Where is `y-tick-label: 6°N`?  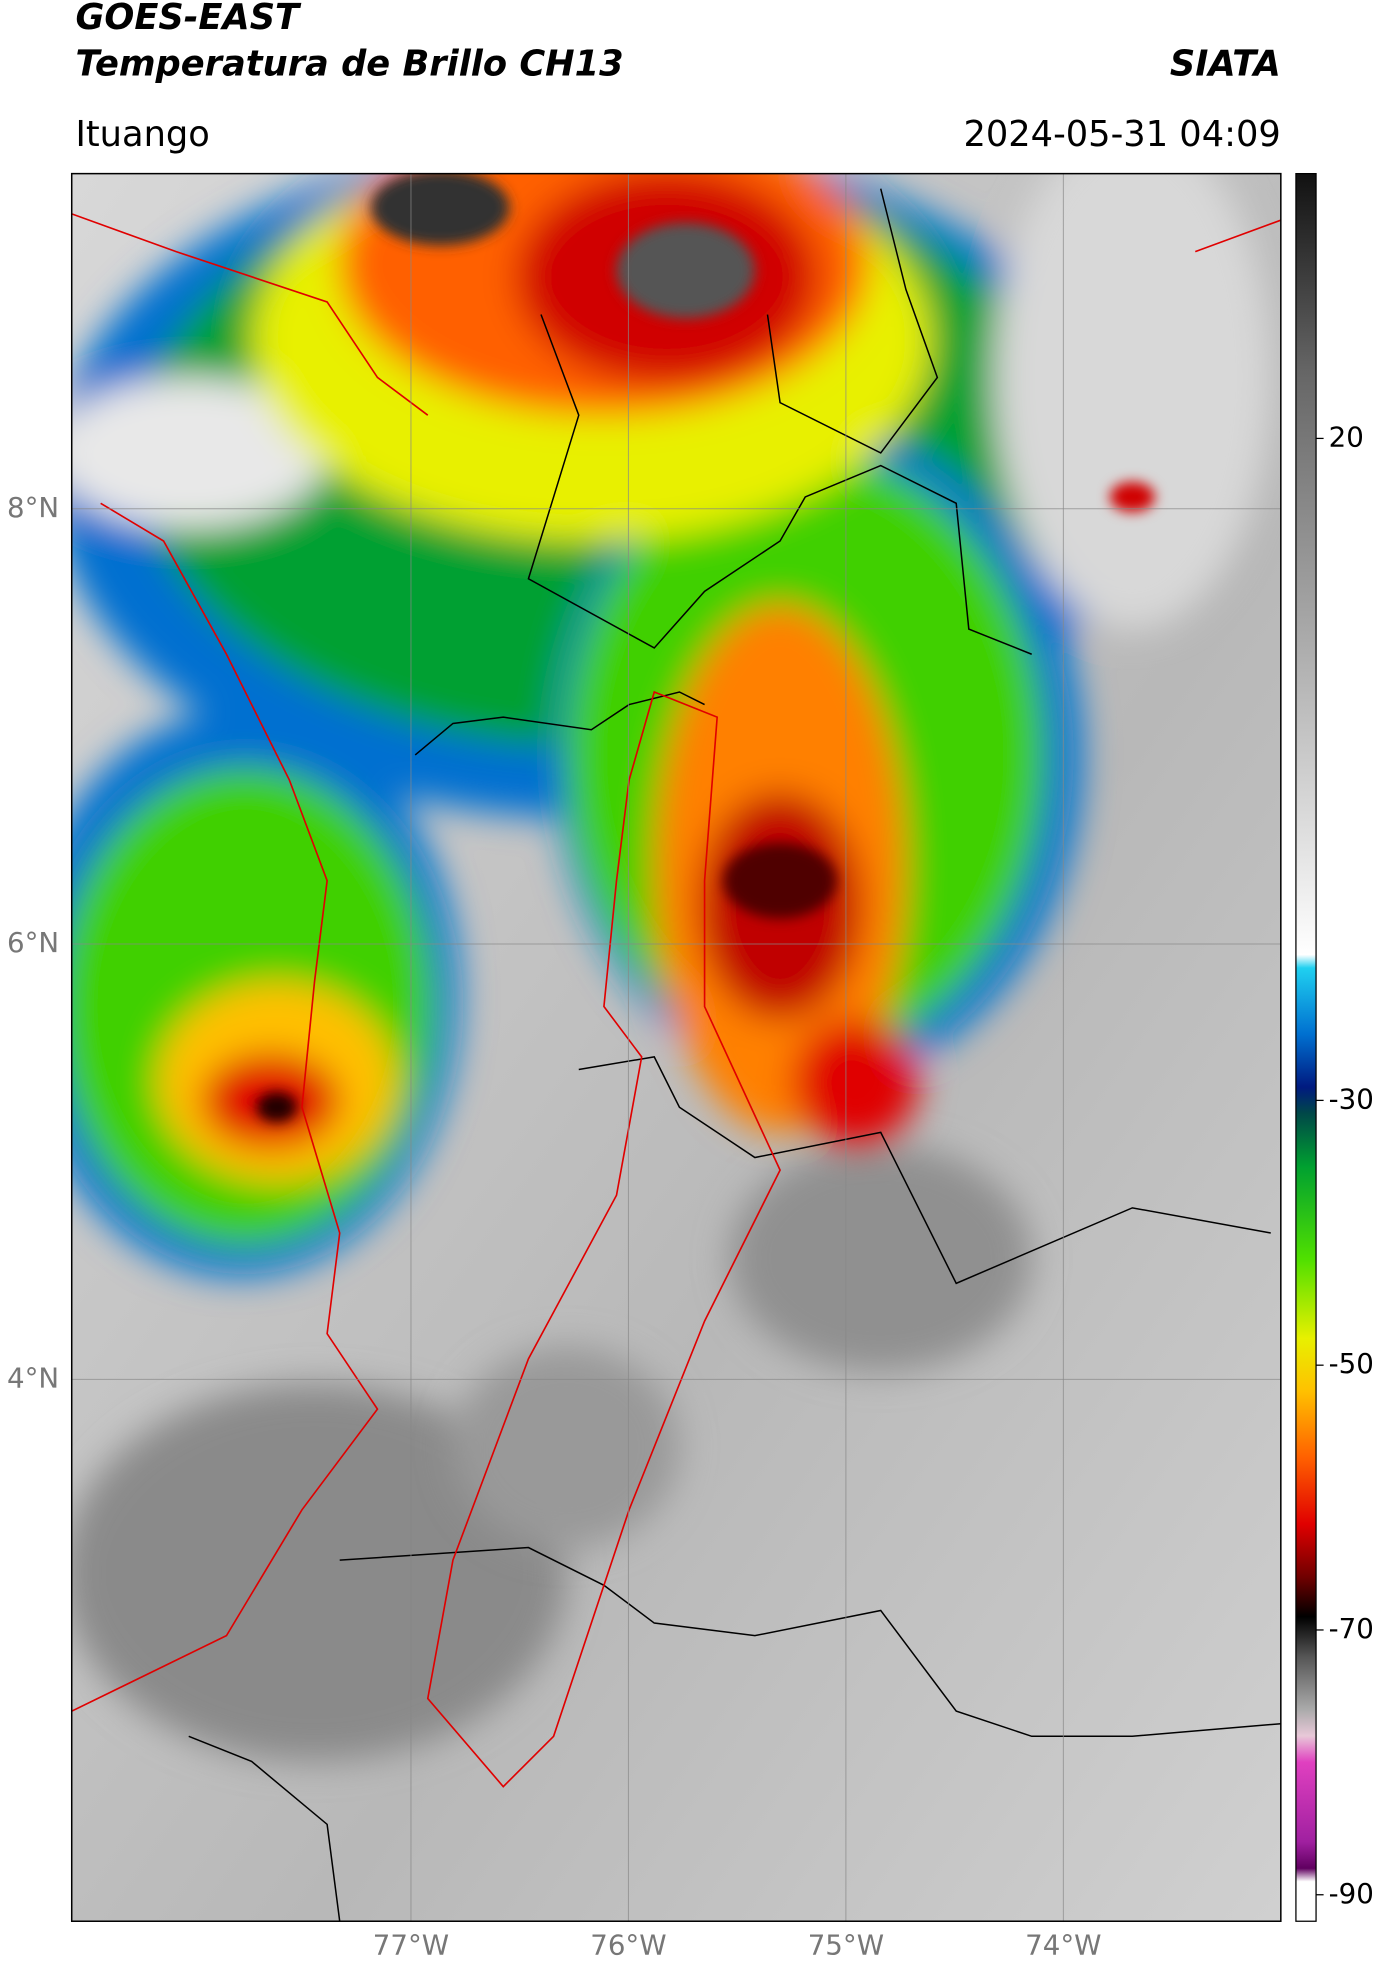
y-tick-label: 6°N is located at coordinates (33, 942).